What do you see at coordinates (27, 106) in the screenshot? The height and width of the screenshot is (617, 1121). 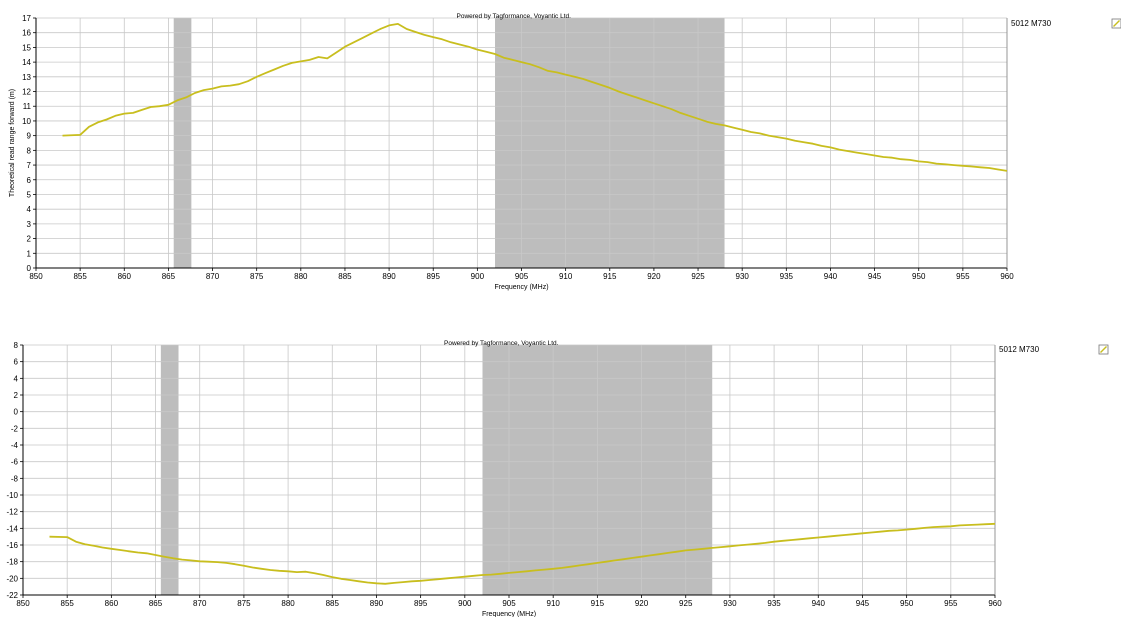 I see `y-tick-label: 11` at bounding box center [27, 106].